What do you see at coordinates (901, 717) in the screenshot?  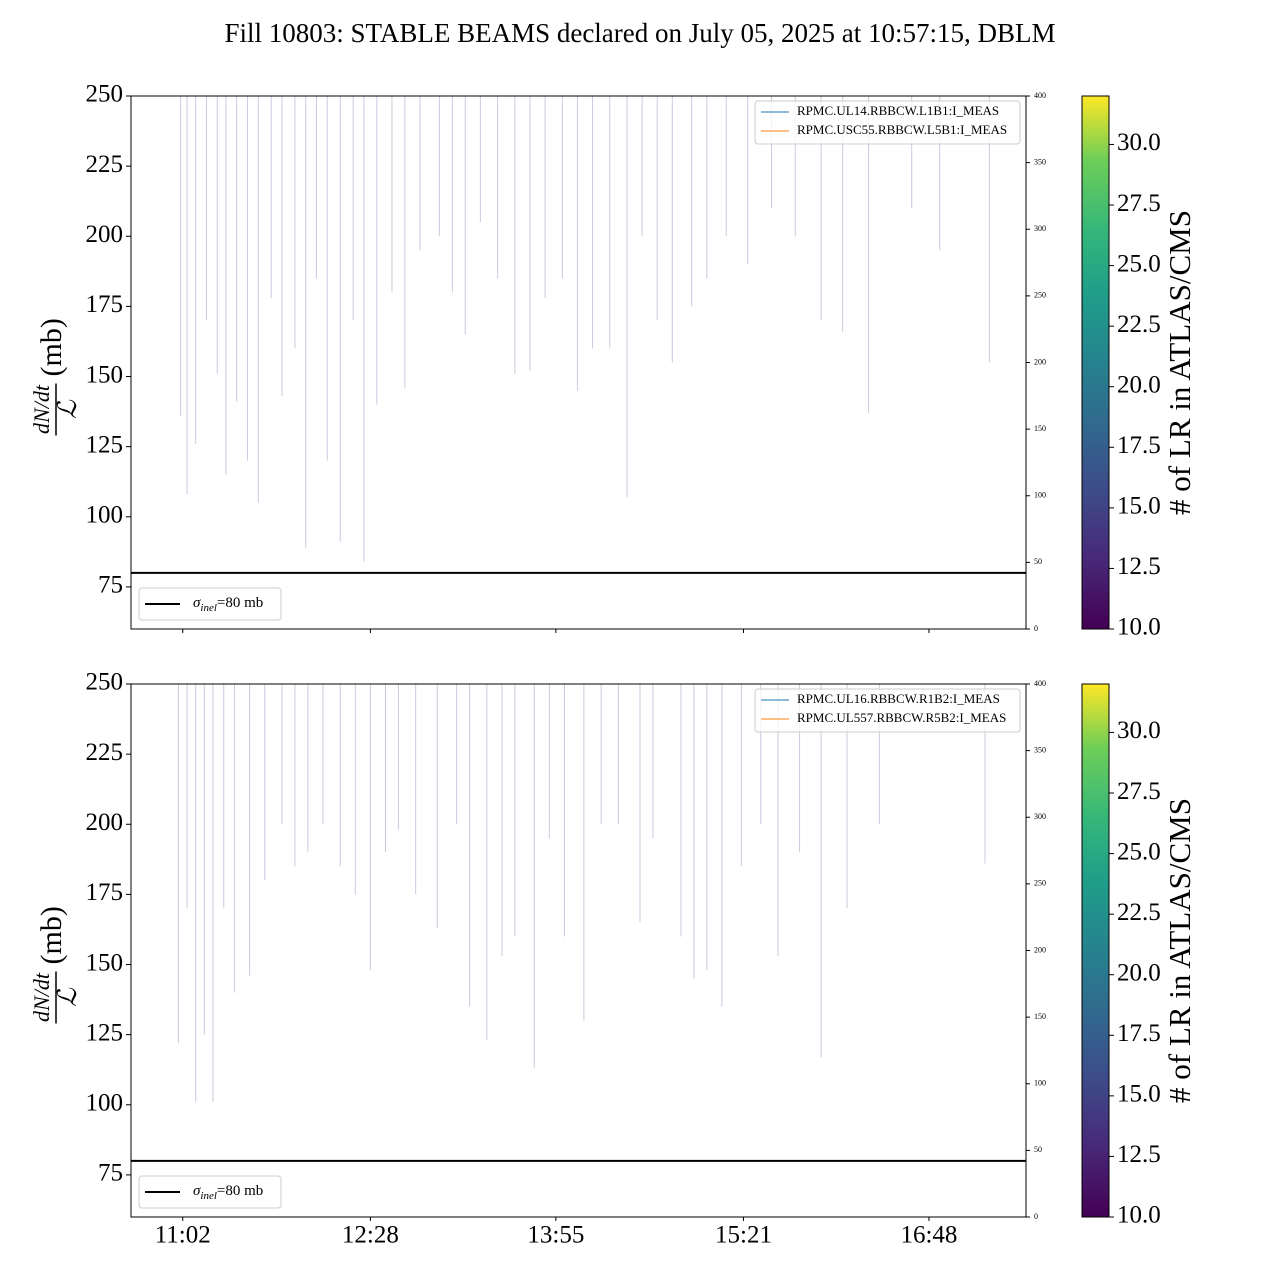 I see `legend-label: RPMC.UL557.RBBCW.R5B2:I_MEAS` at bounding box center [901, 717].